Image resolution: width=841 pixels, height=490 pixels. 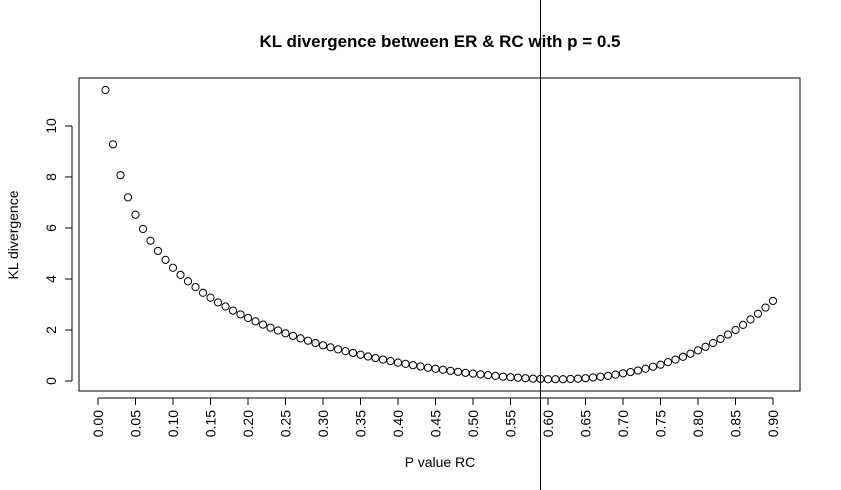 What do you see at coordinates (440, 462) in the screenshot?
I see `x-axis-label: P value RC` at bounding box center [440, 462].